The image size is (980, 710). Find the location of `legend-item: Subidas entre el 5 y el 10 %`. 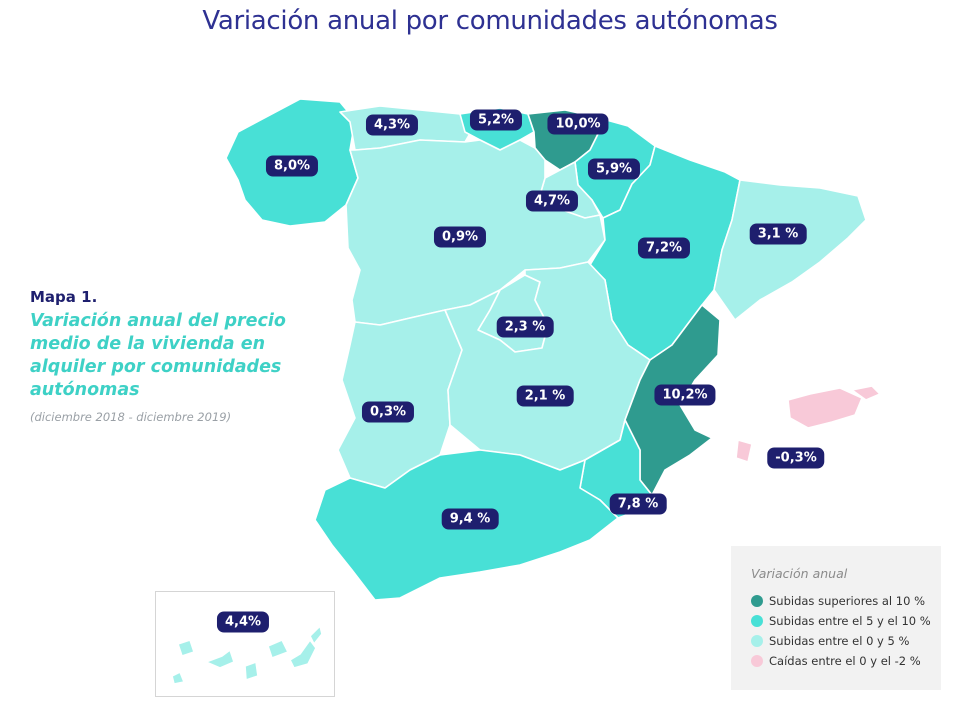

legend-item: Subidas entre el 5 y el 10 % is located at coordinates (841, 622).